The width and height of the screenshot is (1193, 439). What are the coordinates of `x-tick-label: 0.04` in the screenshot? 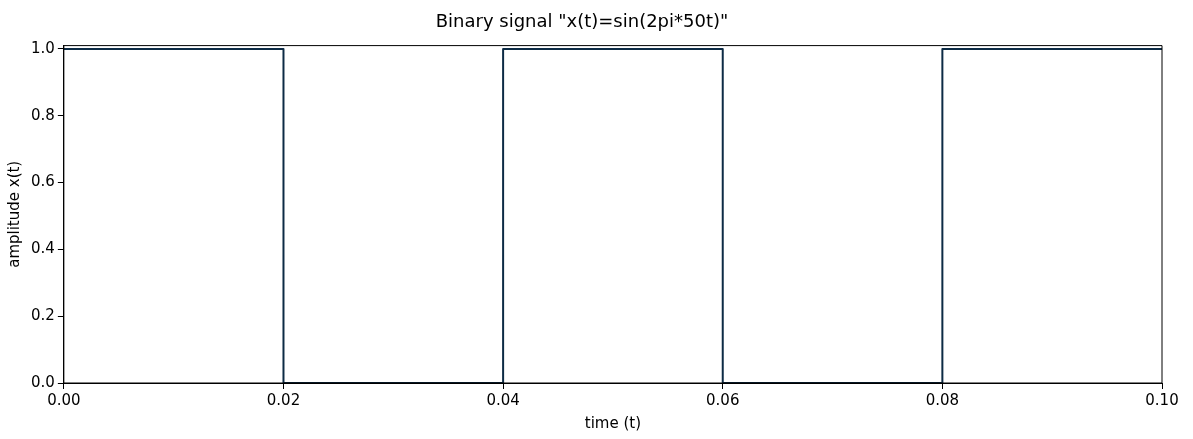 It's located at (503, 399).